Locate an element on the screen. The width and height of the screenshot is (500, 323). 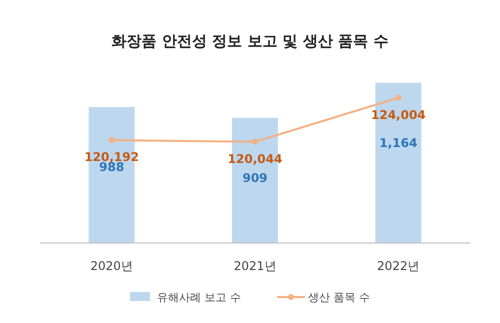
legend-label: 생산 품목 수 is located at coordinates (339, 297).